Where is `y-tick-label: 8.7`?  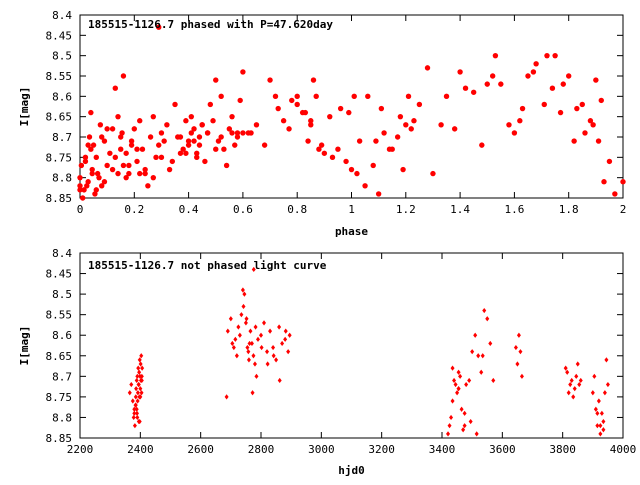
y-tick-label: 8.7 is located at coordinates (62, 137).